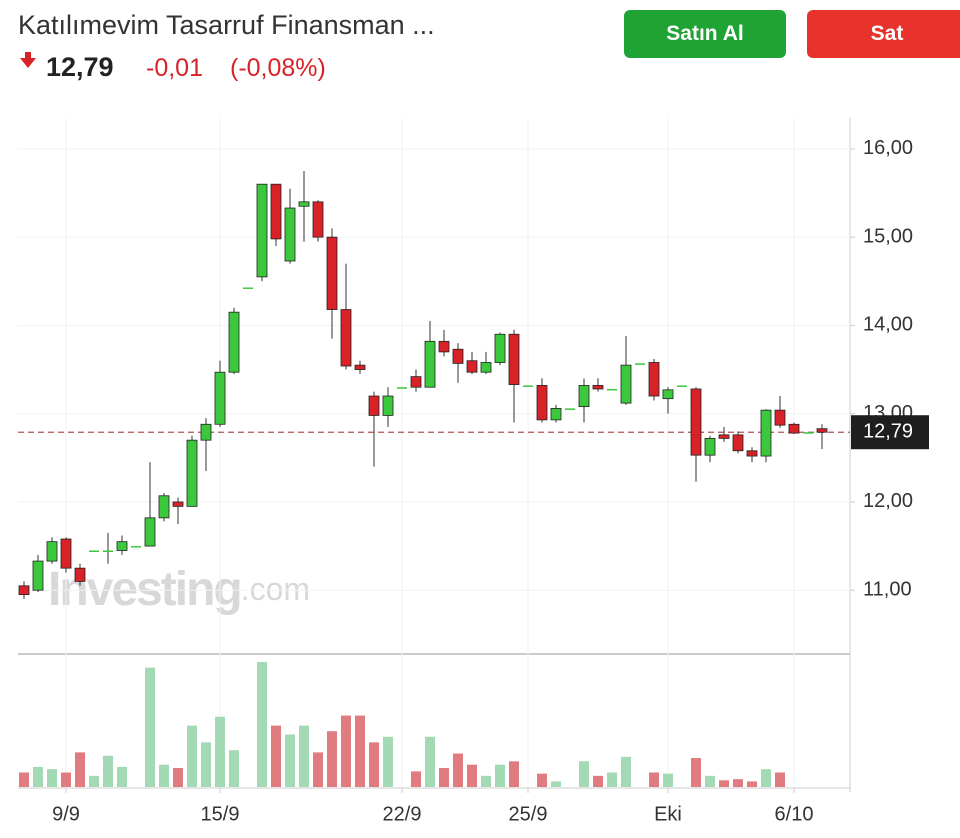 This screenshot has width=960, height=838. I want to click on x-tick-label: 15/9, so click(220, 814).